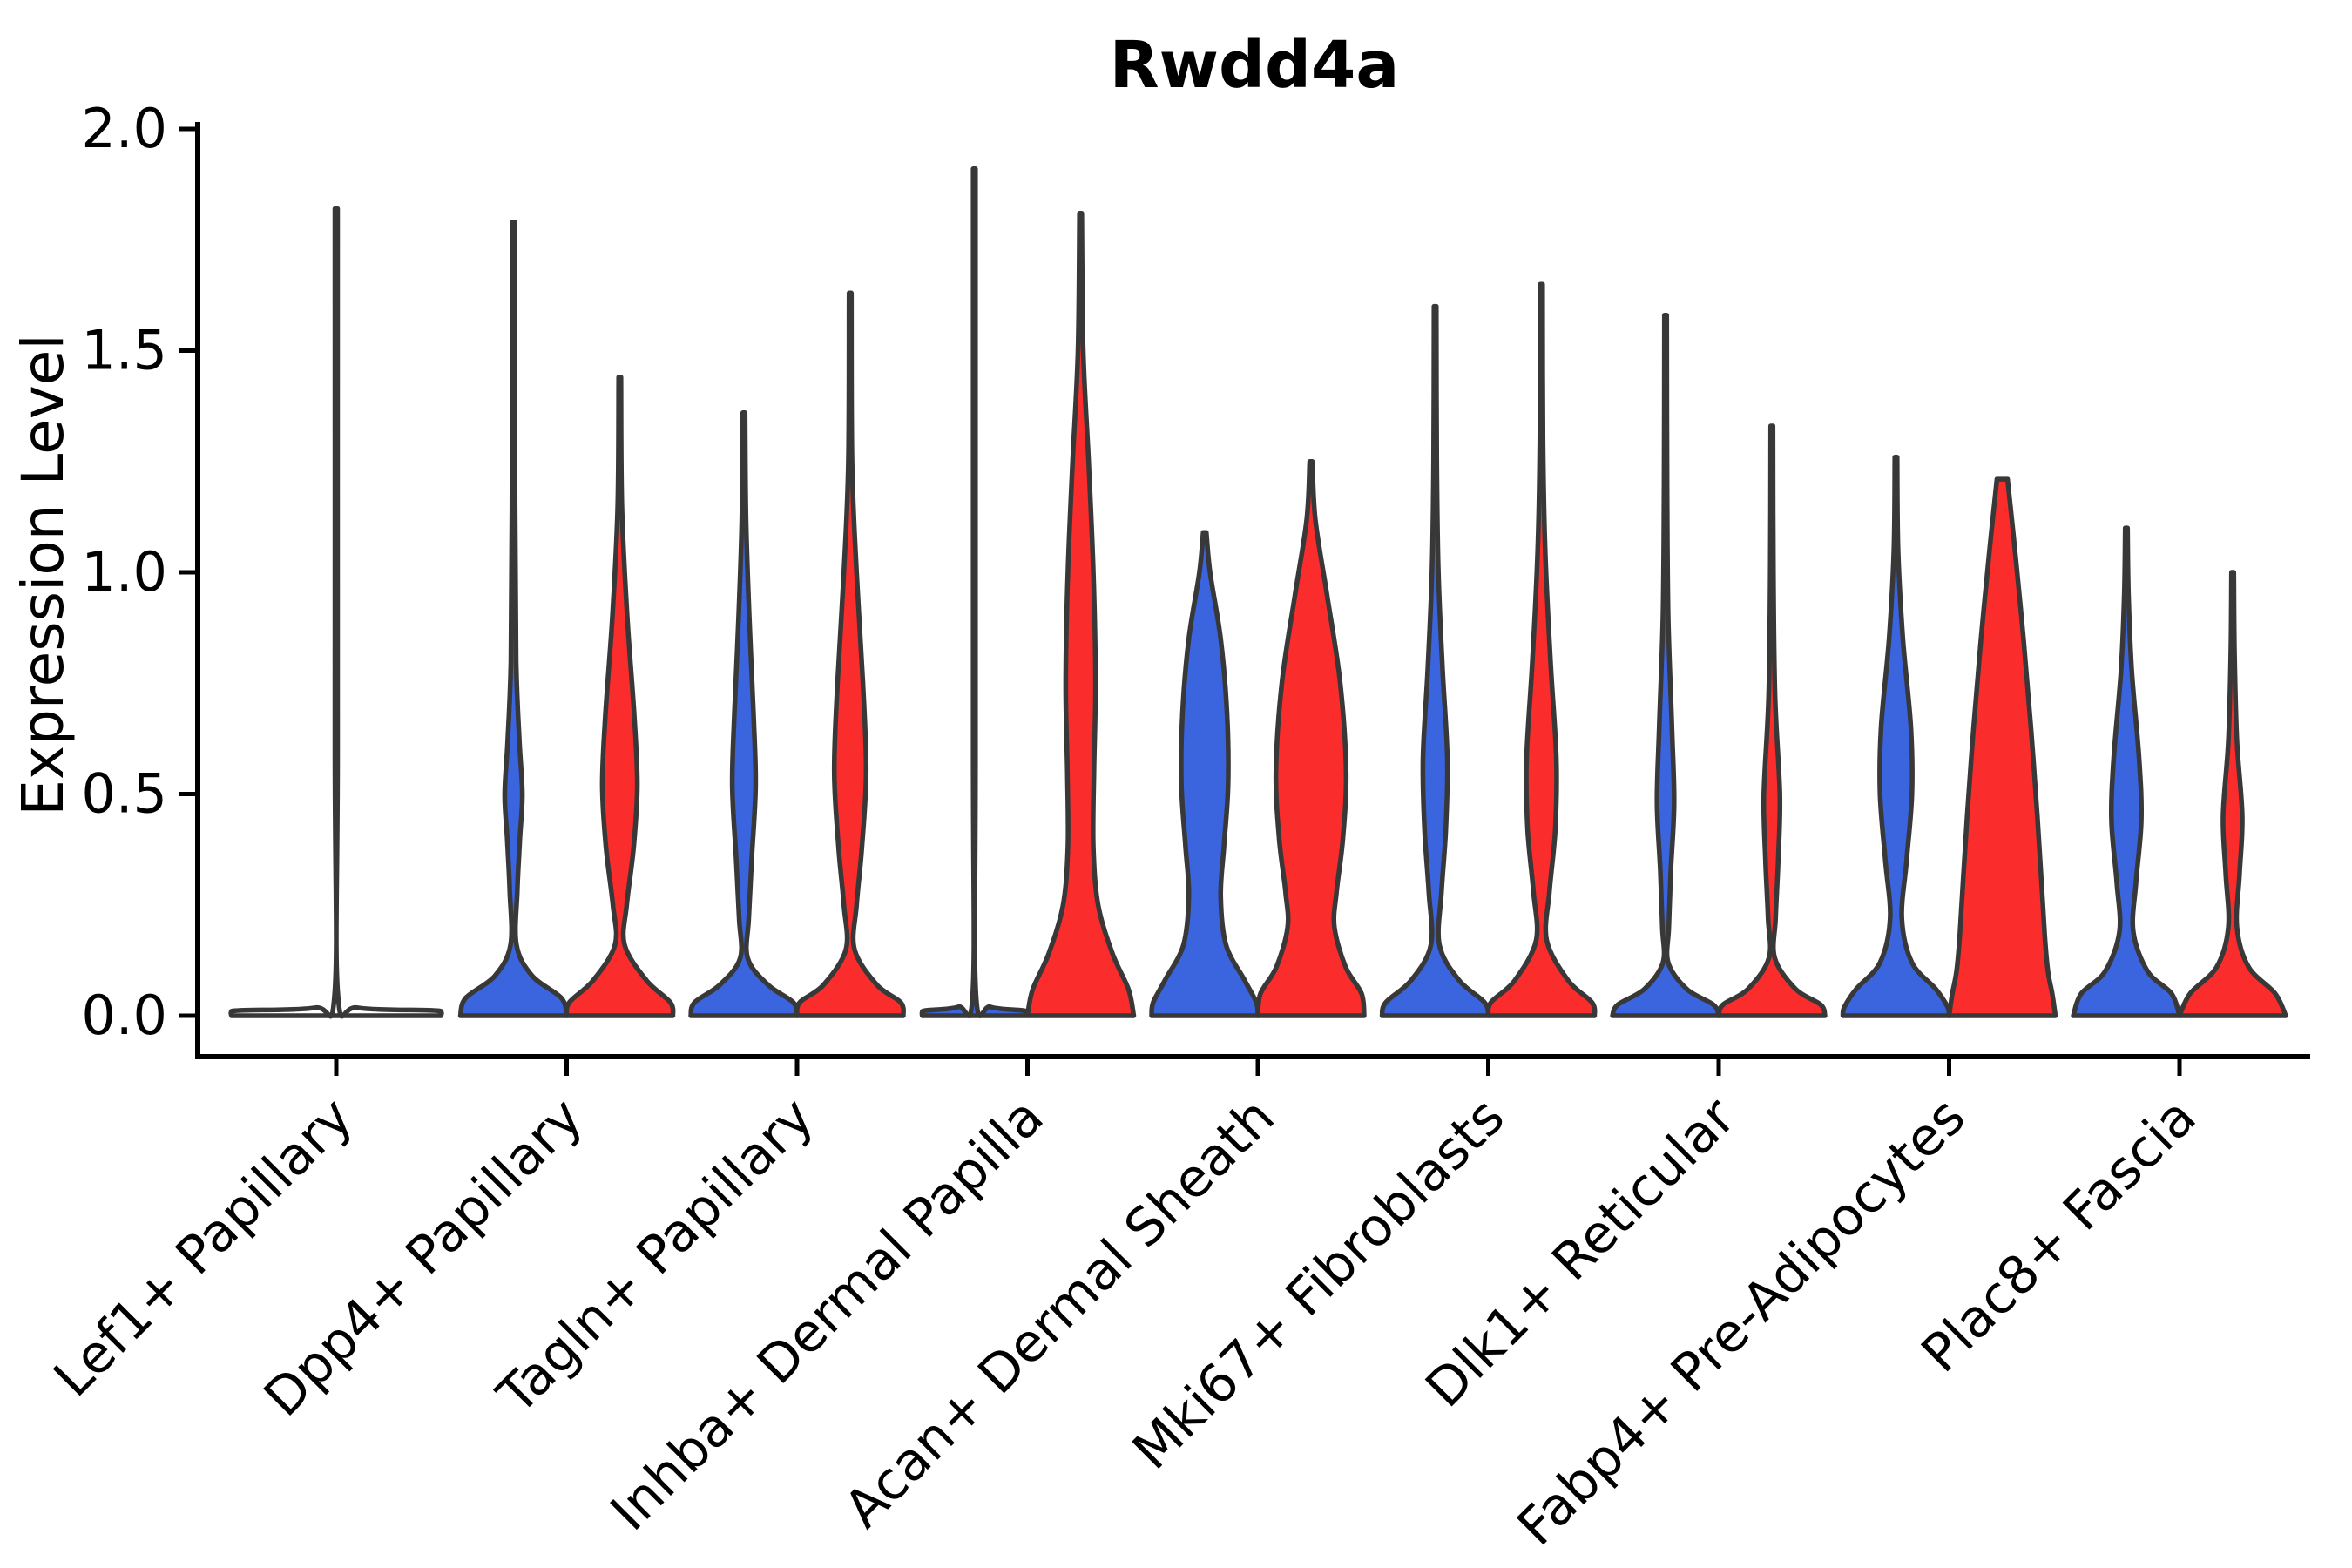  Describe the element at coordinates (827, 1314) in the screenshot. I see `x-tick-label-inhba: Inhba+ Dermal Papilla` at that location.